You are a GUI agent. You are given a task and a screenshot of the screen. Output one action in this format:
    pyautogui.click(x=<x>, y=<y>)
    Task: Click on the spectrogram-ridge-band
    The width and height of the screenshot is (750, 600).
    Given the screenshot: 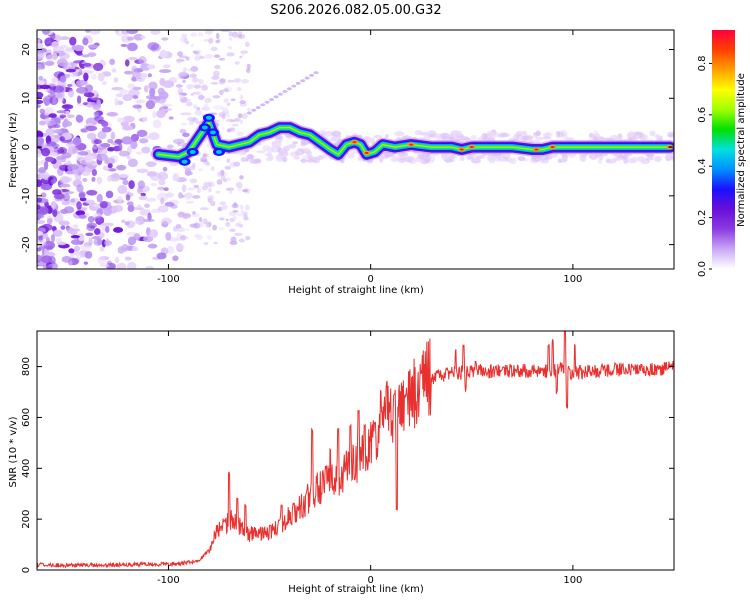 What is the action you would take?
    pyautogui.click(x=414, y=140)
    